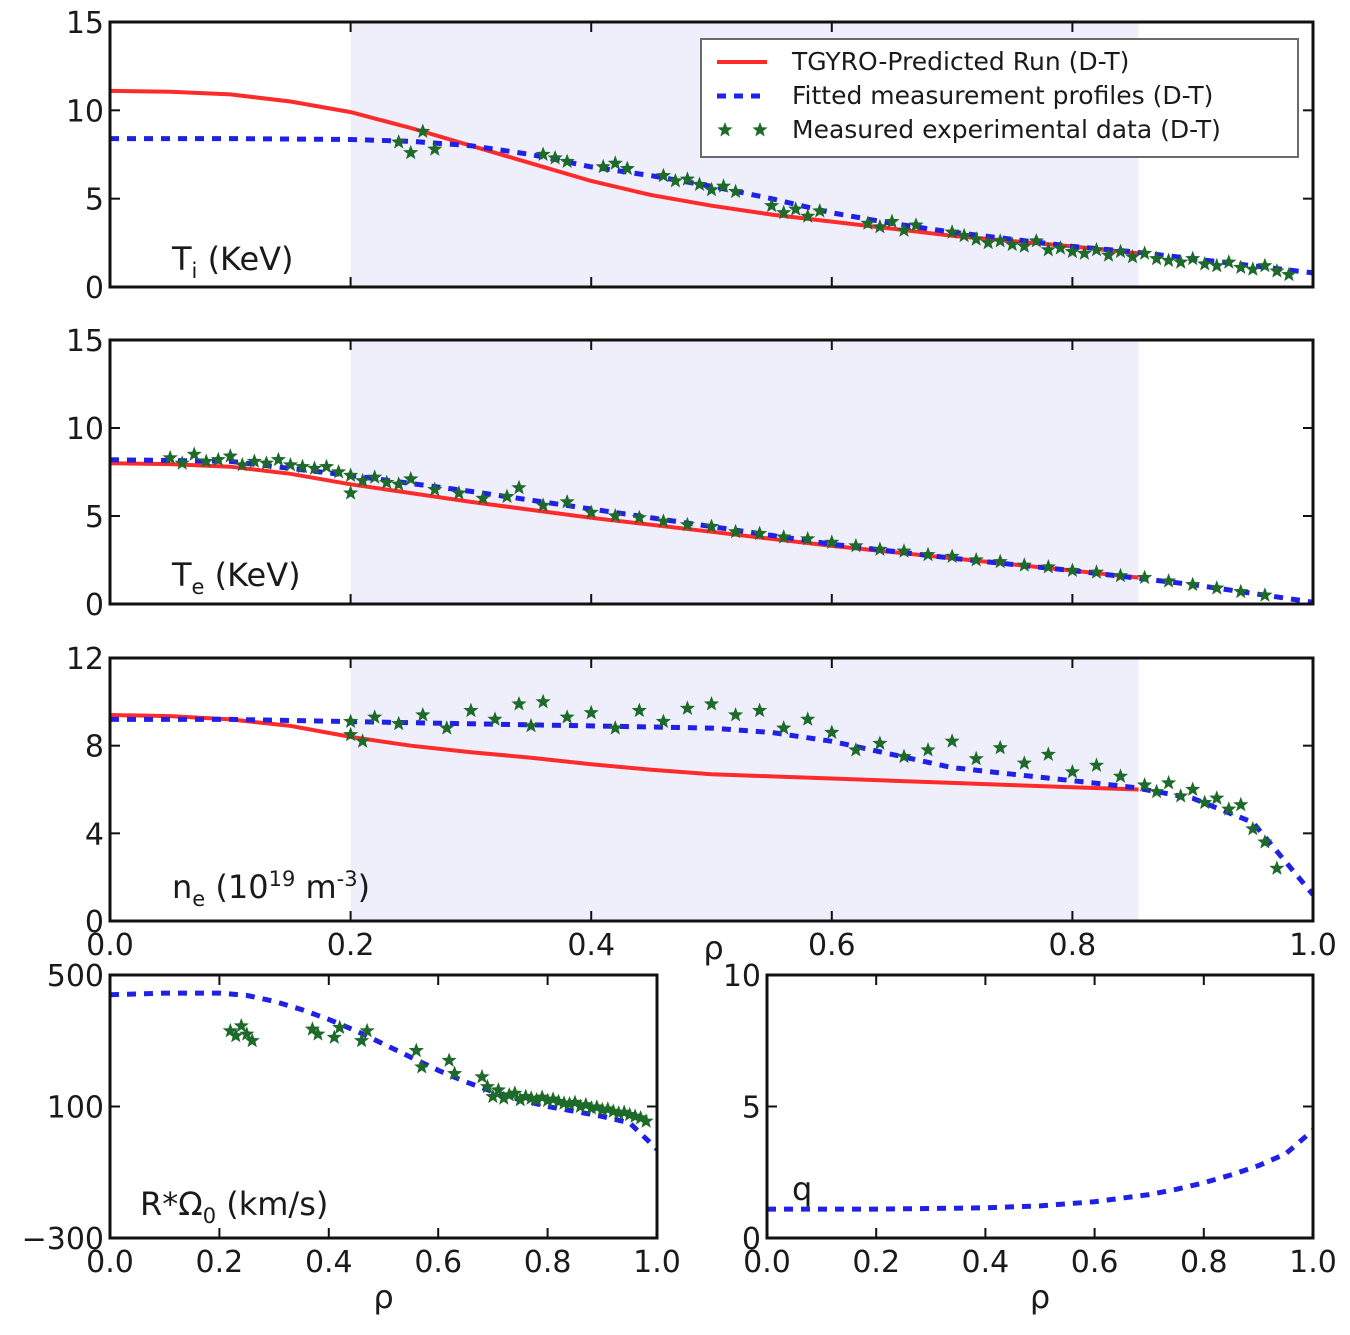  What do you see at coordinates (234, 1206) in the screenshot?
I see `panel-label: R*Ω0 (km/s)` at bounding box center [234, 1206].